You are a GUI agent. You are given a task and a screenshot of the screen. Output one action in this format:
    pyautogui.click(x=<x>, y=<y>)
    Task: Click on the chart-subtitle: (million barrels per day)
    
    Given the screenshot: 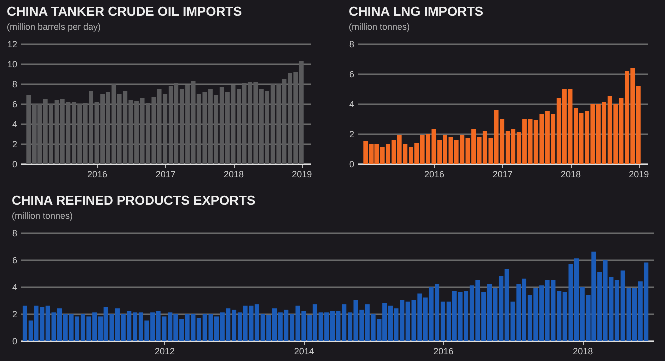 What is the action you would take?
    pyautogui.click(x=54, y=27)
    